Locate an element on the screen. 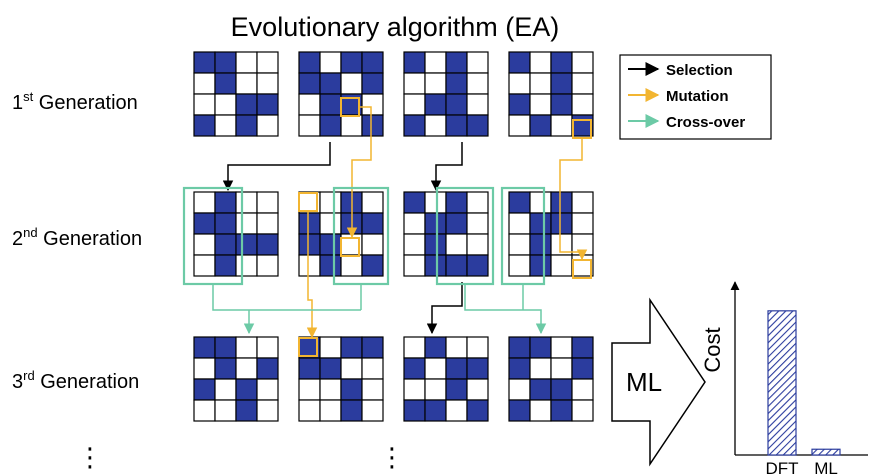 This screenshot has height=476, width=872. chart-y-label: Cost is located at coordinates (712, 349).